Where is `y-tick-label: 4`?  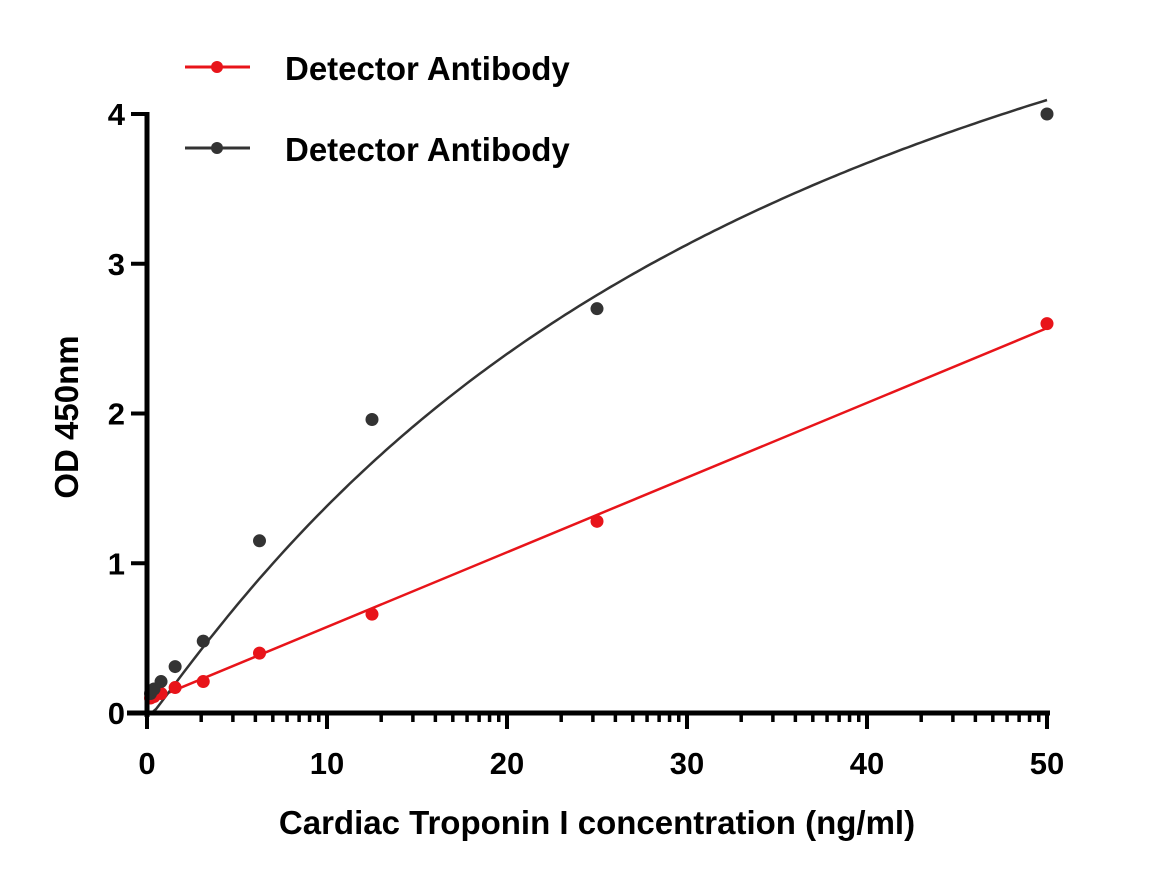
y-tick-label: 4 is located at coordinates (117, 114).